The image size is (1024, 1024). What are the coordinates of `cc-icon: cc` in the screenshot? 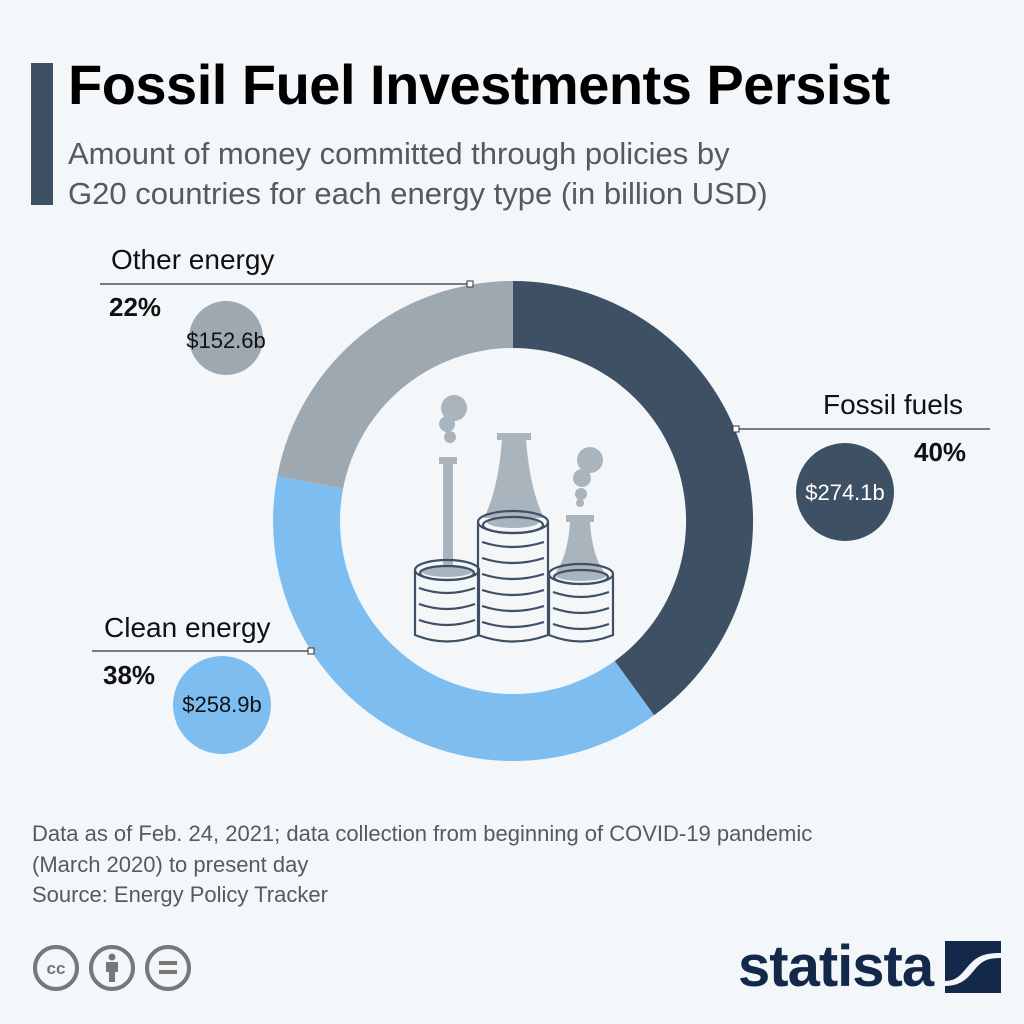 It's located at (56, 970).